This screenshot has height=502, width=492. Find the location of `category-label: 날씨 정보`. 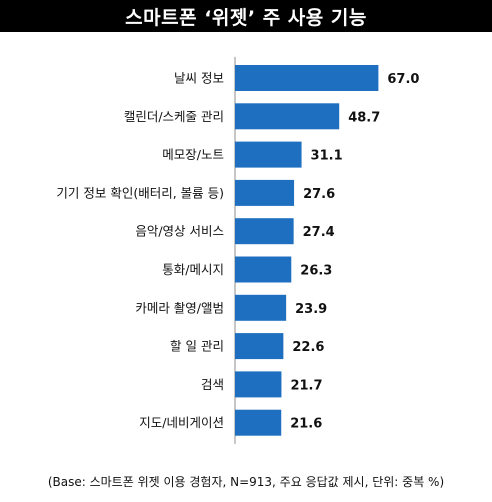

category-label: 날씨 정보 is located at coordinates (199, 78).